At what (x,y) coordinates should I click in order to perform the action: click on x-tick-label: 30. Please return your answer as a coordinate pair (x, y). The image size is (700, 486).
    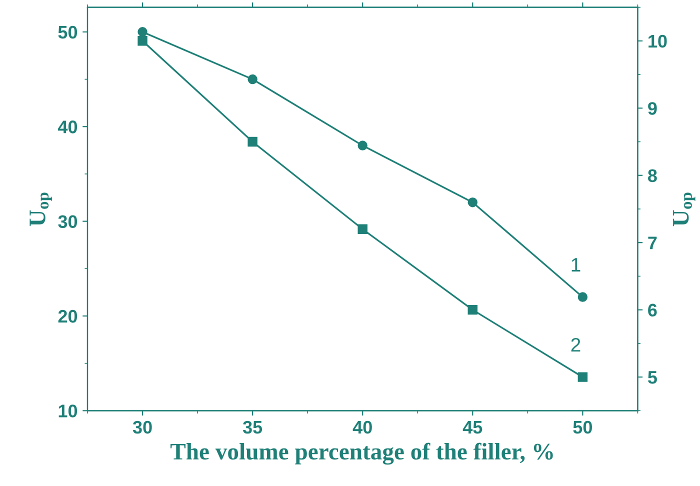
    Looking at the image, I should click on (142, 427).